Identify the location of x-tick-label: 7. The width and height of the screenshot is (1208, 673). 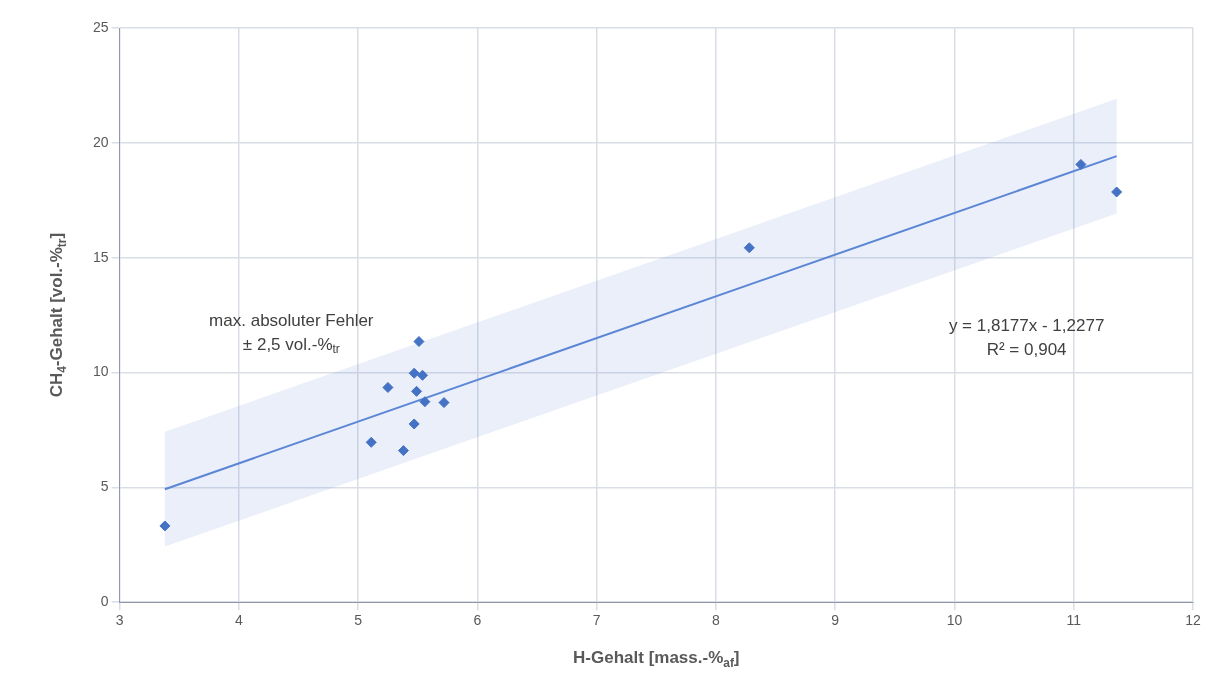
(596, 620).